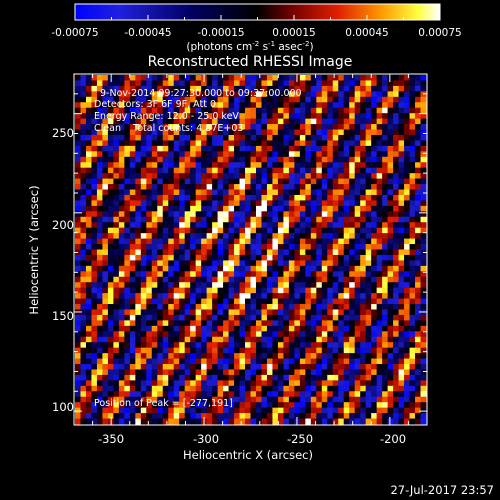 The image size is (500, 500). Describe the element at coordinates (75, 33) in the screenshot. I see `colorbar-tick-label: -0.00075` at that location.